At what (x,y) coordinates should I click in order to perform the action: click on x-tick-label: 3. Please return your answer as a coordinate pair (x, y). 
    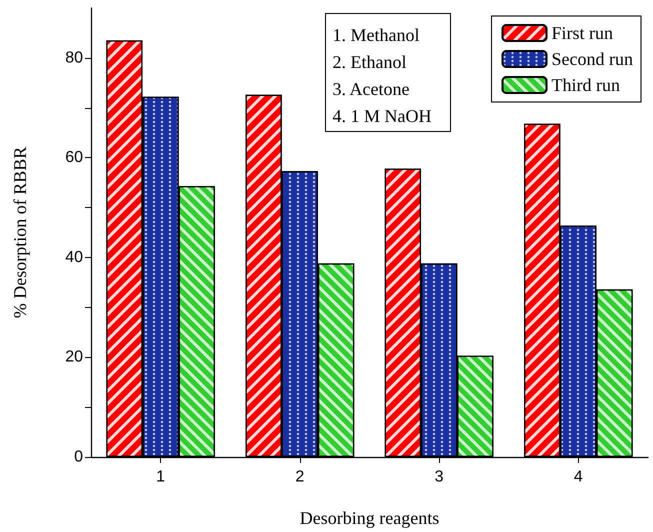
    Looking at the image, I should click on (439, 477).